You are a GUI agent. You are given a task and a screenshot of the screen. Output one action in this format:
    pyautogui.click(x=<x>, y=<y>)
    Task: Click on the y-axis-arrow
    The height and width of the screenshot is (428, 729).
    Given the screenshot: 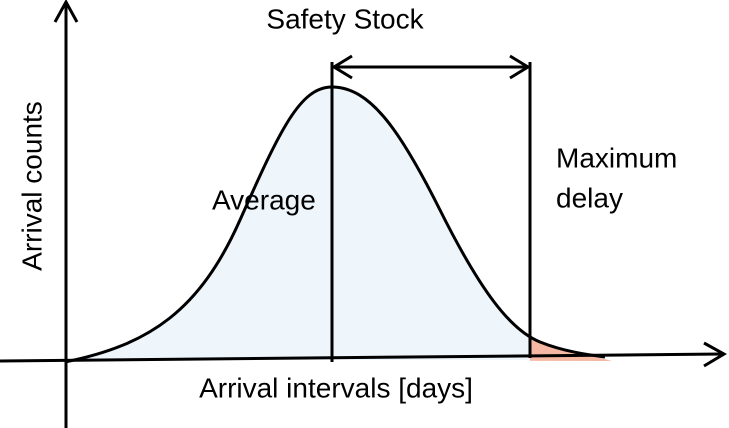 What is the action you would take?
    pyautogui.click(x=66, y=11)
    